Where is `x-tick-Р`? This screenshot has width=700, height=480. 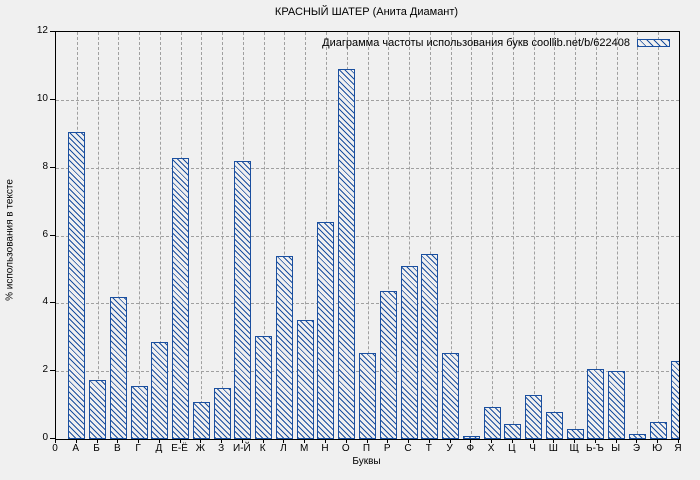
x-tick-Р is located at coordinates (388, 441).